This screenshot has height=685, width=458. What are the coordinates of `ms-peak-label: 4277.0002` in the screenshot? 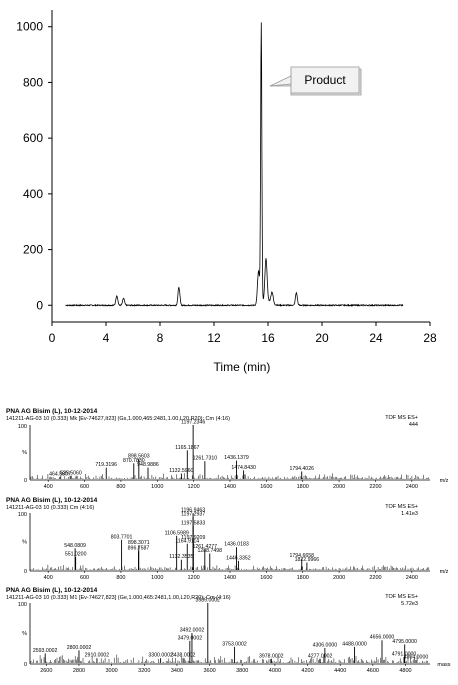 It's located at (320, 656).